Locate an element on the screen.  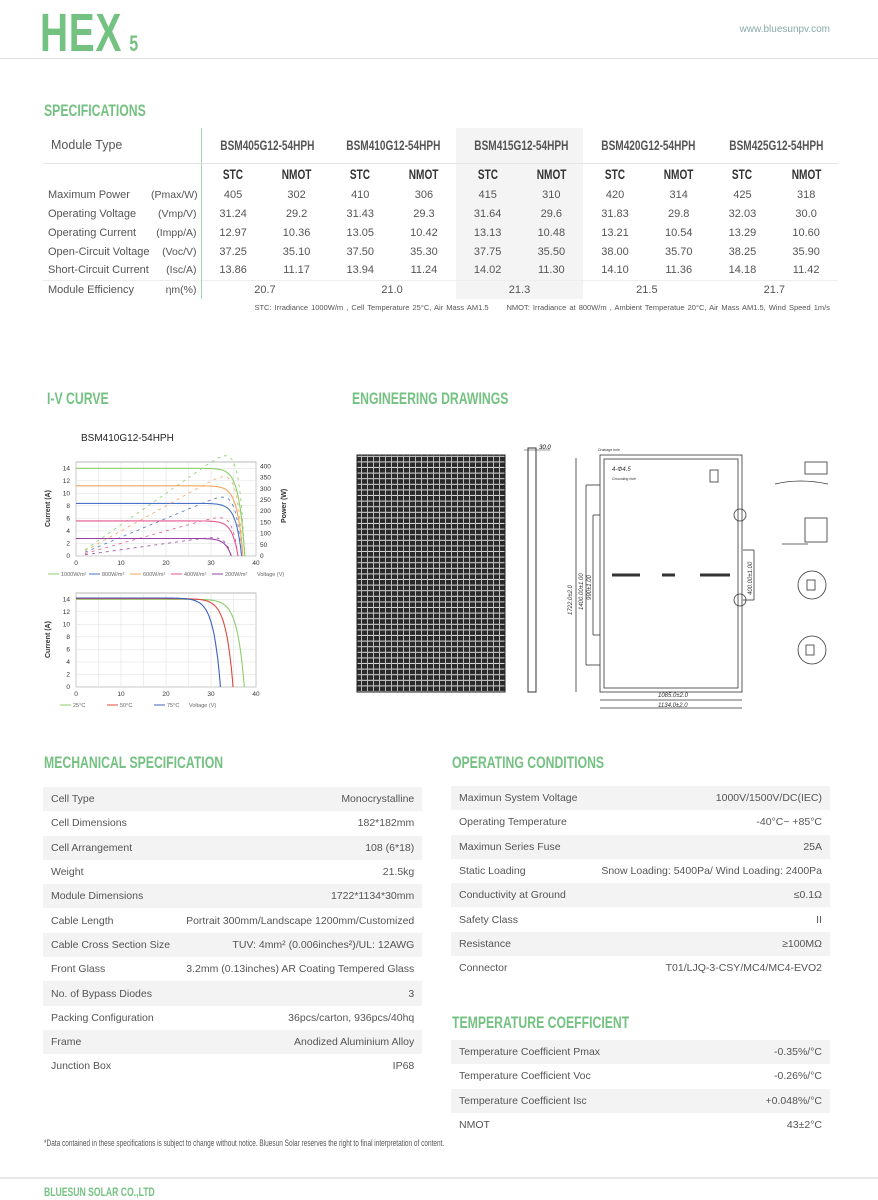
legend-label: 800W/m² is located at coordinates (113, 575).